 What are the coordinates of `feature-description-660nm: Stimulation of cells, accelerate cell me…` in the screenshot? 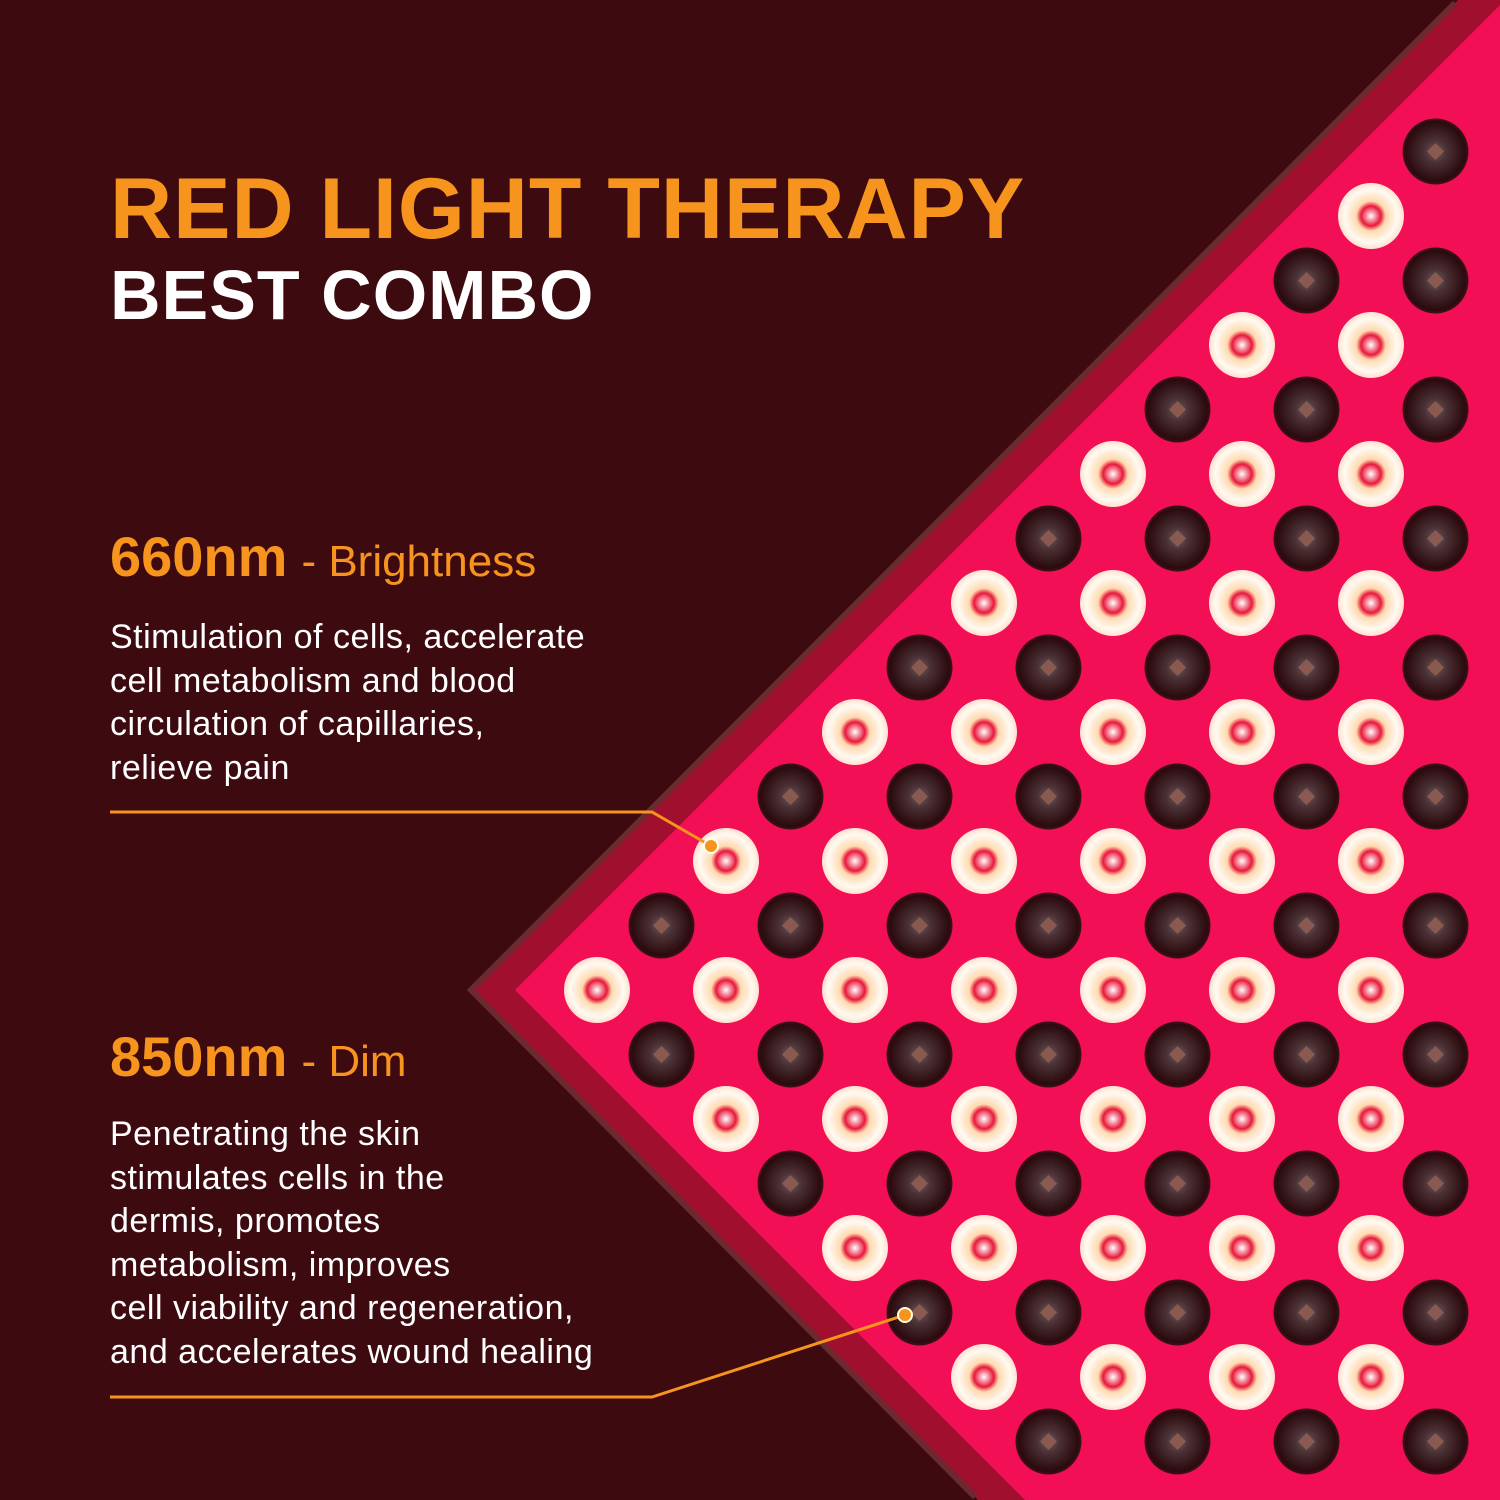 It's located at (348, 702).